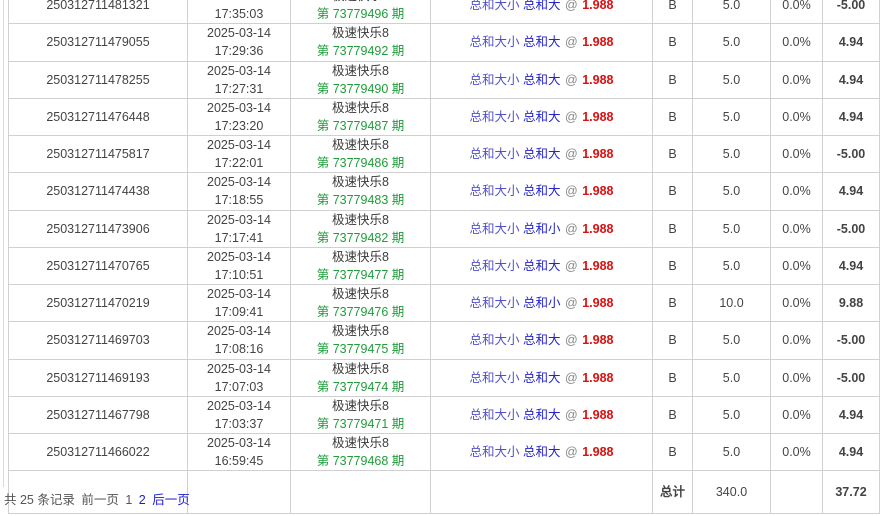 Image resolution: width=891 pixels, height=516 pixels. What do you see at coordinates (98, 266) in the screenshot?
I see `cell-order-id: 250312711470765` at bounding box center [98, 266].